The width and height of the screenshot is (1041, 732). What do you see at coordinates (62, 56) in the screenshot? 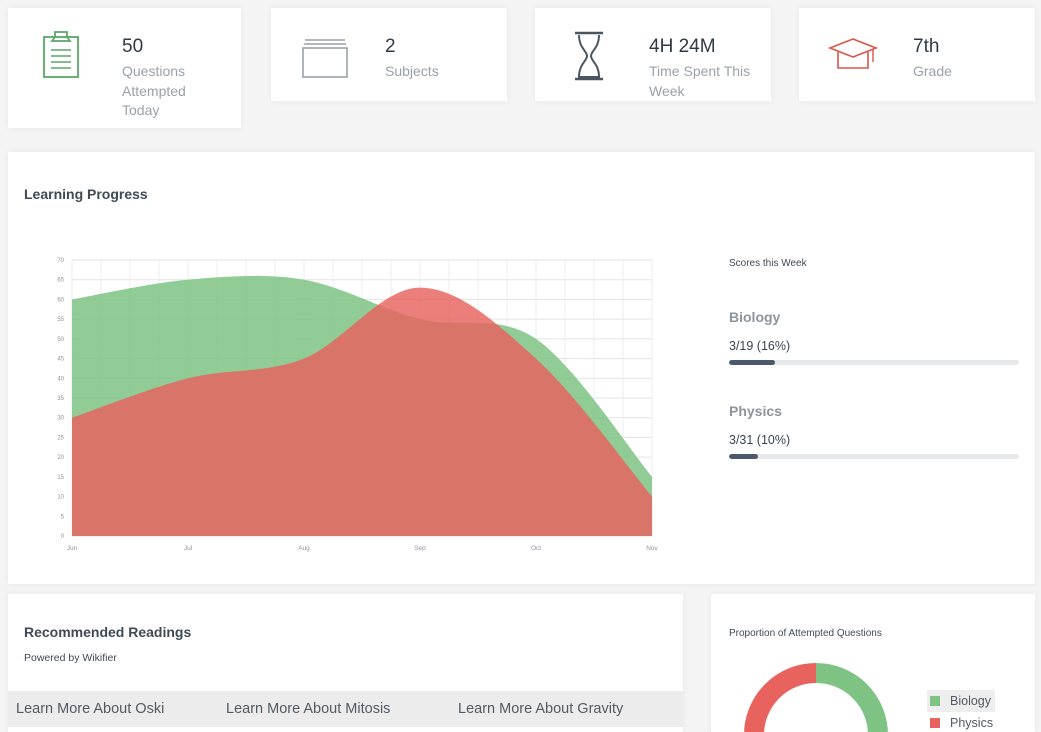
I see `clipboard-icon` at bounding box center [62, 56].